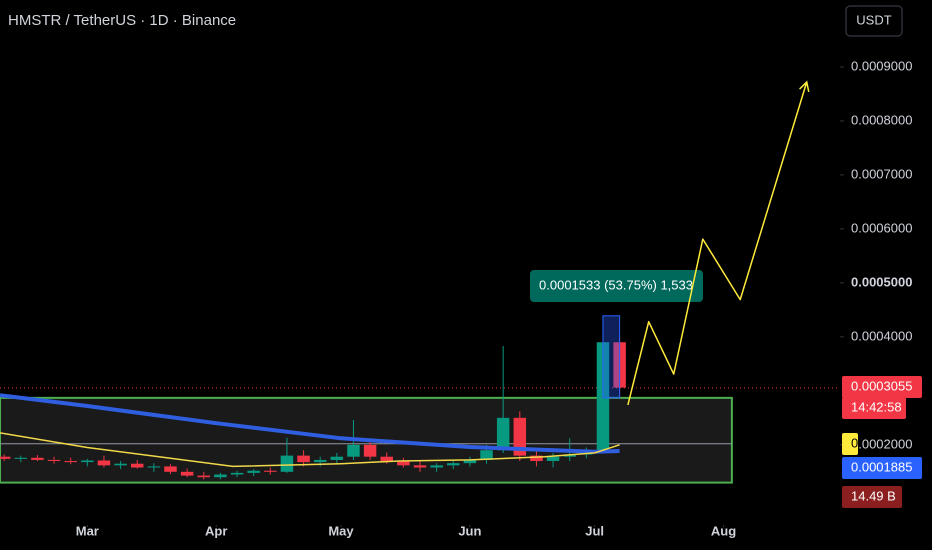  What do you see at coordinates (216, 530) in the screenshot?
I see `x-tick-label: Apr` at bounding box center [216, 530].